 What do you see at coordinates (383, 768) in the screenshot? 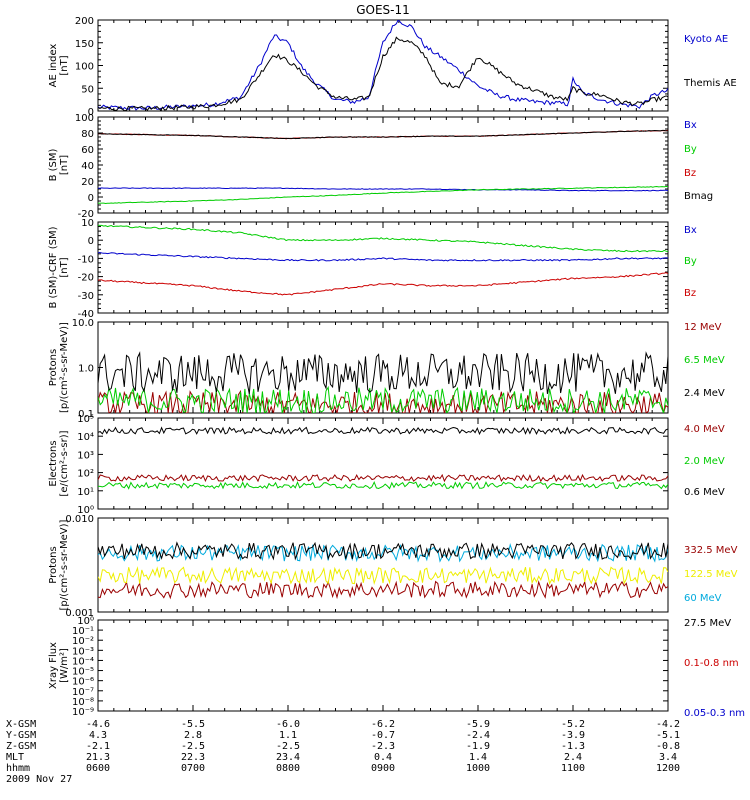
I see `footer-value: 0900` at bounding box center [383, 768].